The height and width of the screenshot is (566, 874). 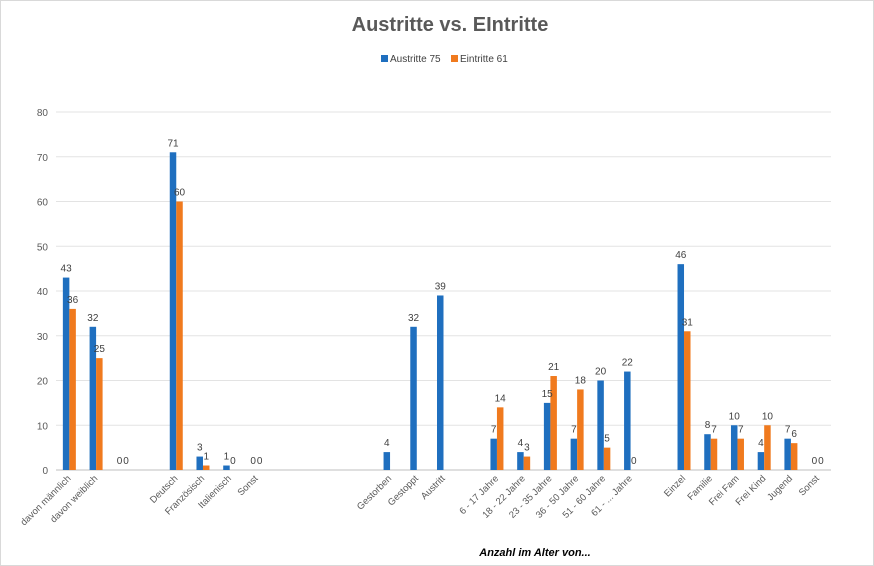 I want to click on y-tick-label: 70, so click(x=43, y=158).